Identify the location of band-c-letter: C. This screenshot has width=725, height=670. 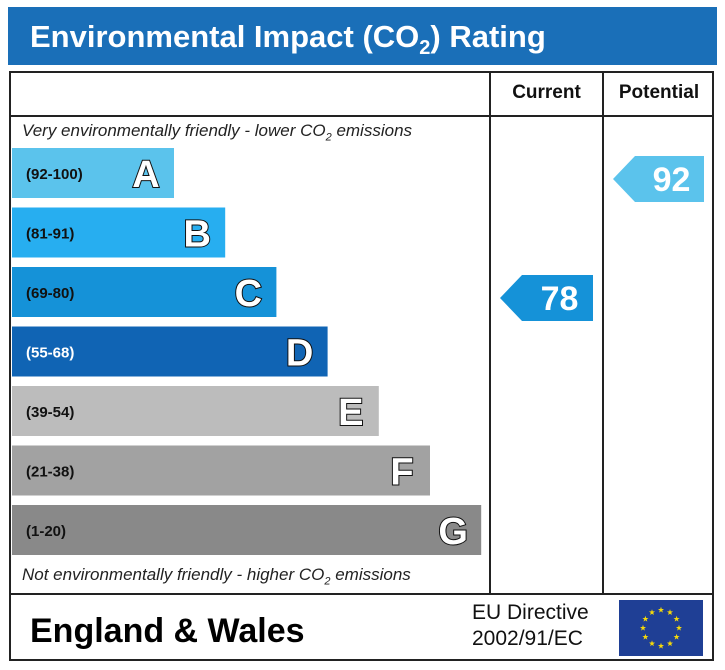
(248, 294).